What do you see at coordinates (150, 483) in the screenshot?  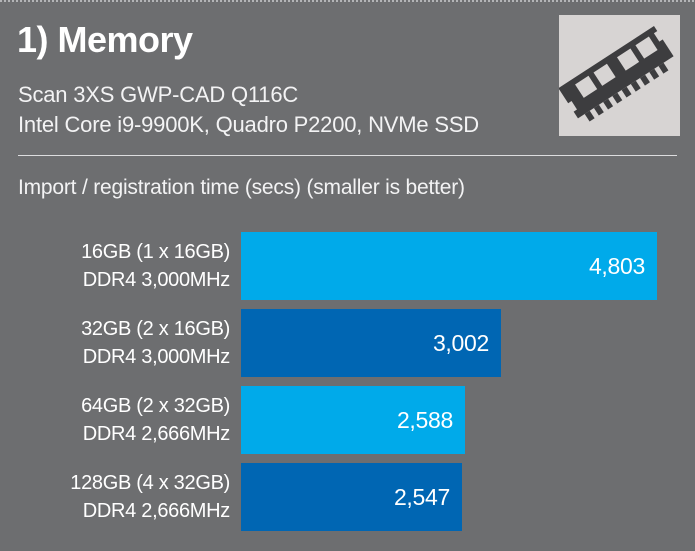 I see `bar-category-label-line: 128GB (4 x 32GB)` at bounding box center [150, 483].